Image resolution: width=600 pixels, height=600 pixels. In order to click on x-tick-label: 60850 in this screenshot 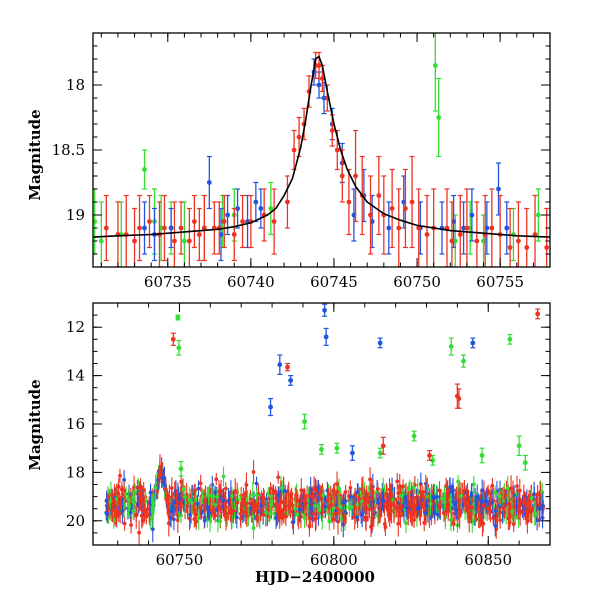, I will do `click(488, 560)`.